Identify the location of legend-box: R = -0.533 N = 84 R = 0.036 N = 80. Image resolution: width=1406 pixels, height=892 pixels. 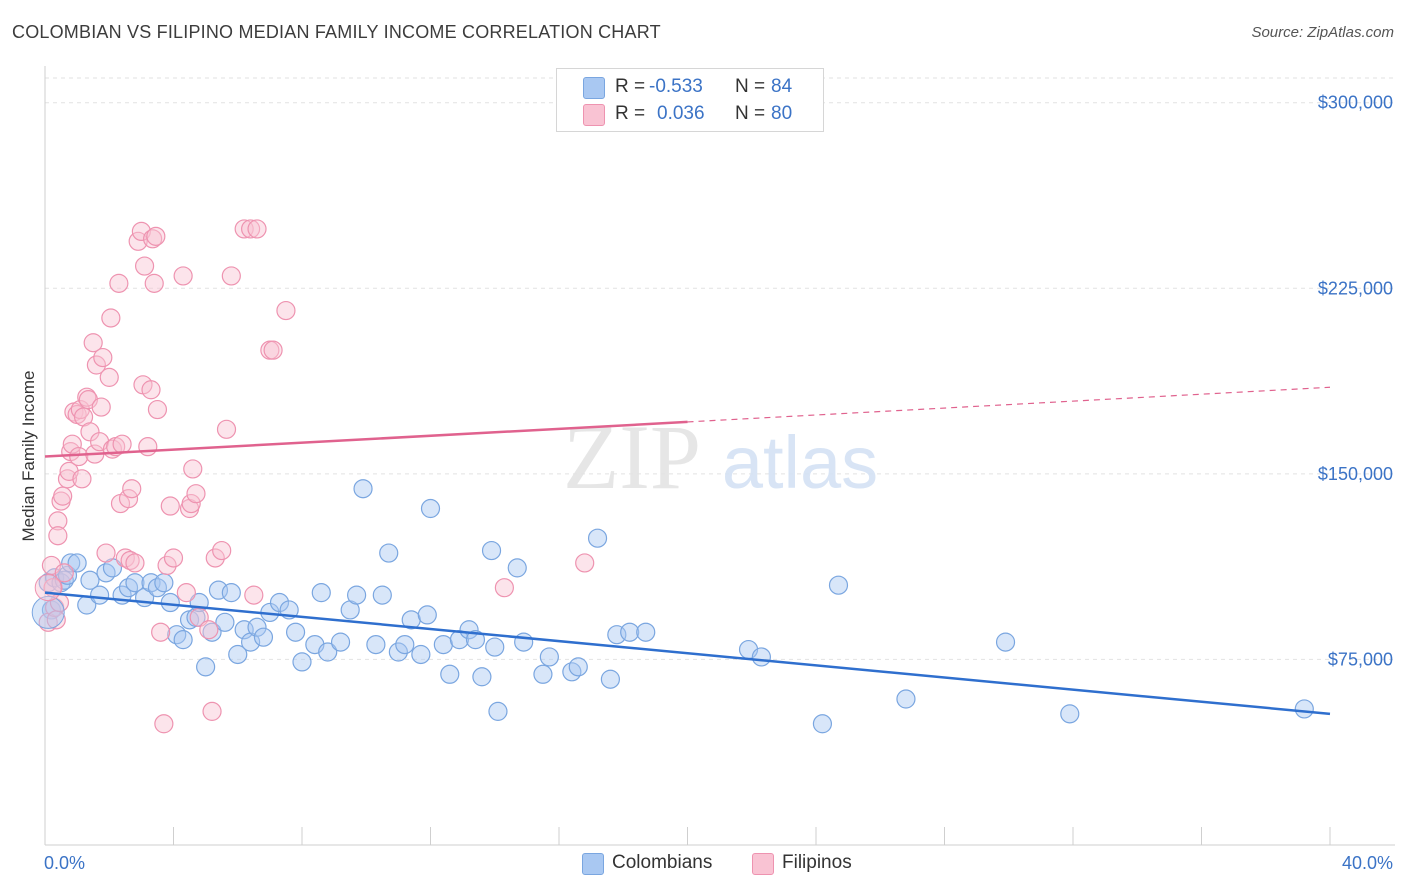
(690, 100).